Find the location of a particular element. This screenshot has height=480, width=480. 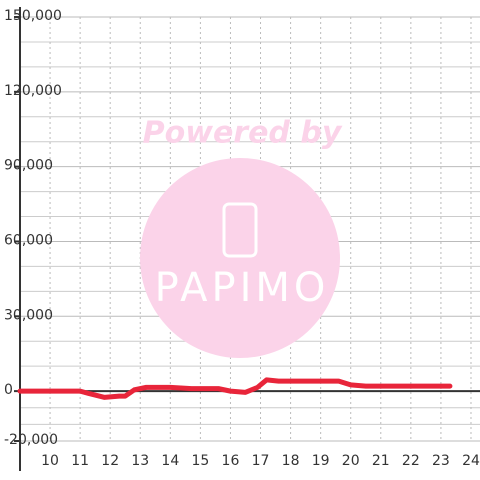

y-tick-label: 150,000 is located at coordinates (33, 16).